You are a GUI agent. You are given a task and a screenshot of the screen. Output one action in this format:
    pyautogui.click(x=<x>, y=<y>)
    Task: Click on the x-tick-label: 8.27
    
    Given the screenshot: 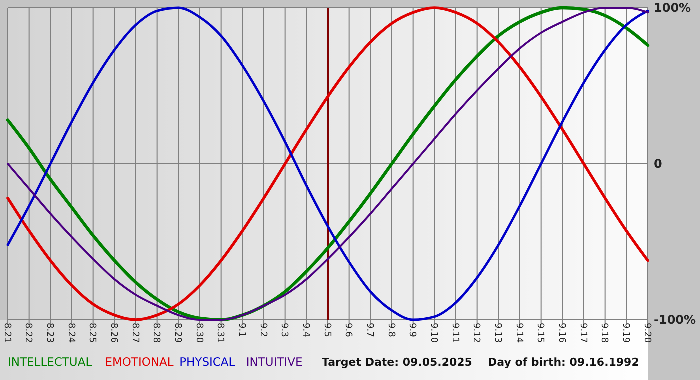 What is the action you would take?
    pyautogui.click(x=135, y=333)
    